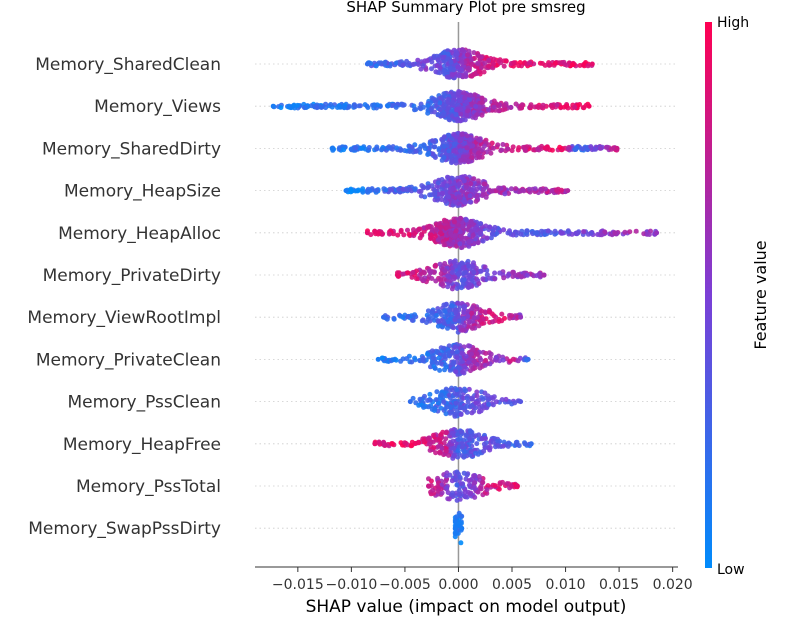  I want to click on x-tick-label: 0.020, so click(673, 585).